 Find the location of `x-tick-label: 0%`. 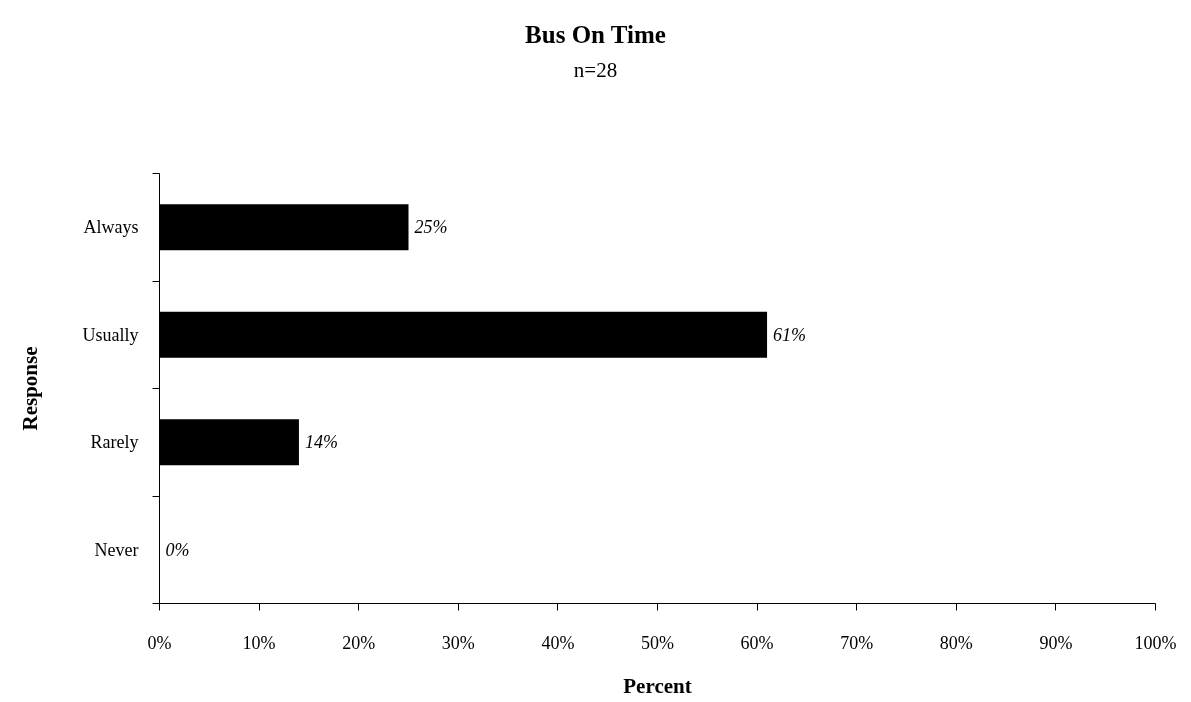

x-tick-label: 0% is located at coordinates (159, 642).